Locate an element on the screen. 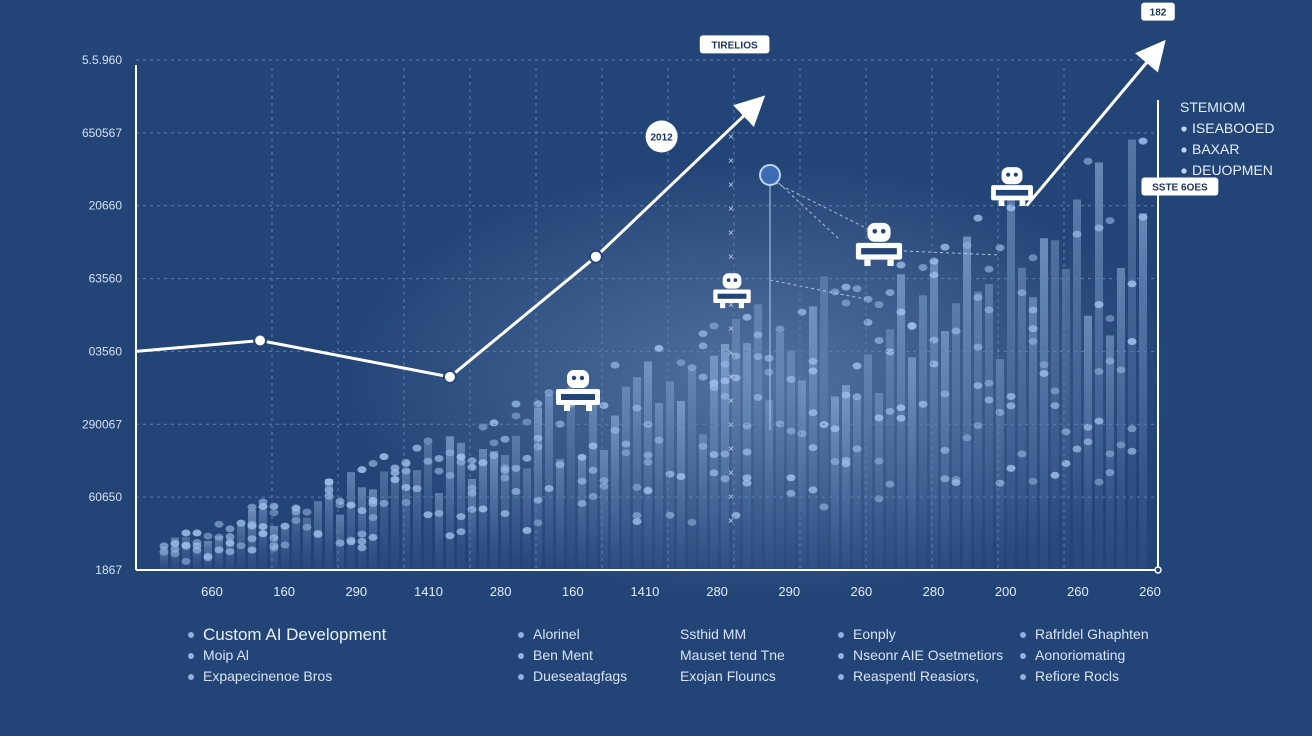 This screenshot has width=1312, height=736. legend-label: Ben Ment is located at coordinates (563, 655).